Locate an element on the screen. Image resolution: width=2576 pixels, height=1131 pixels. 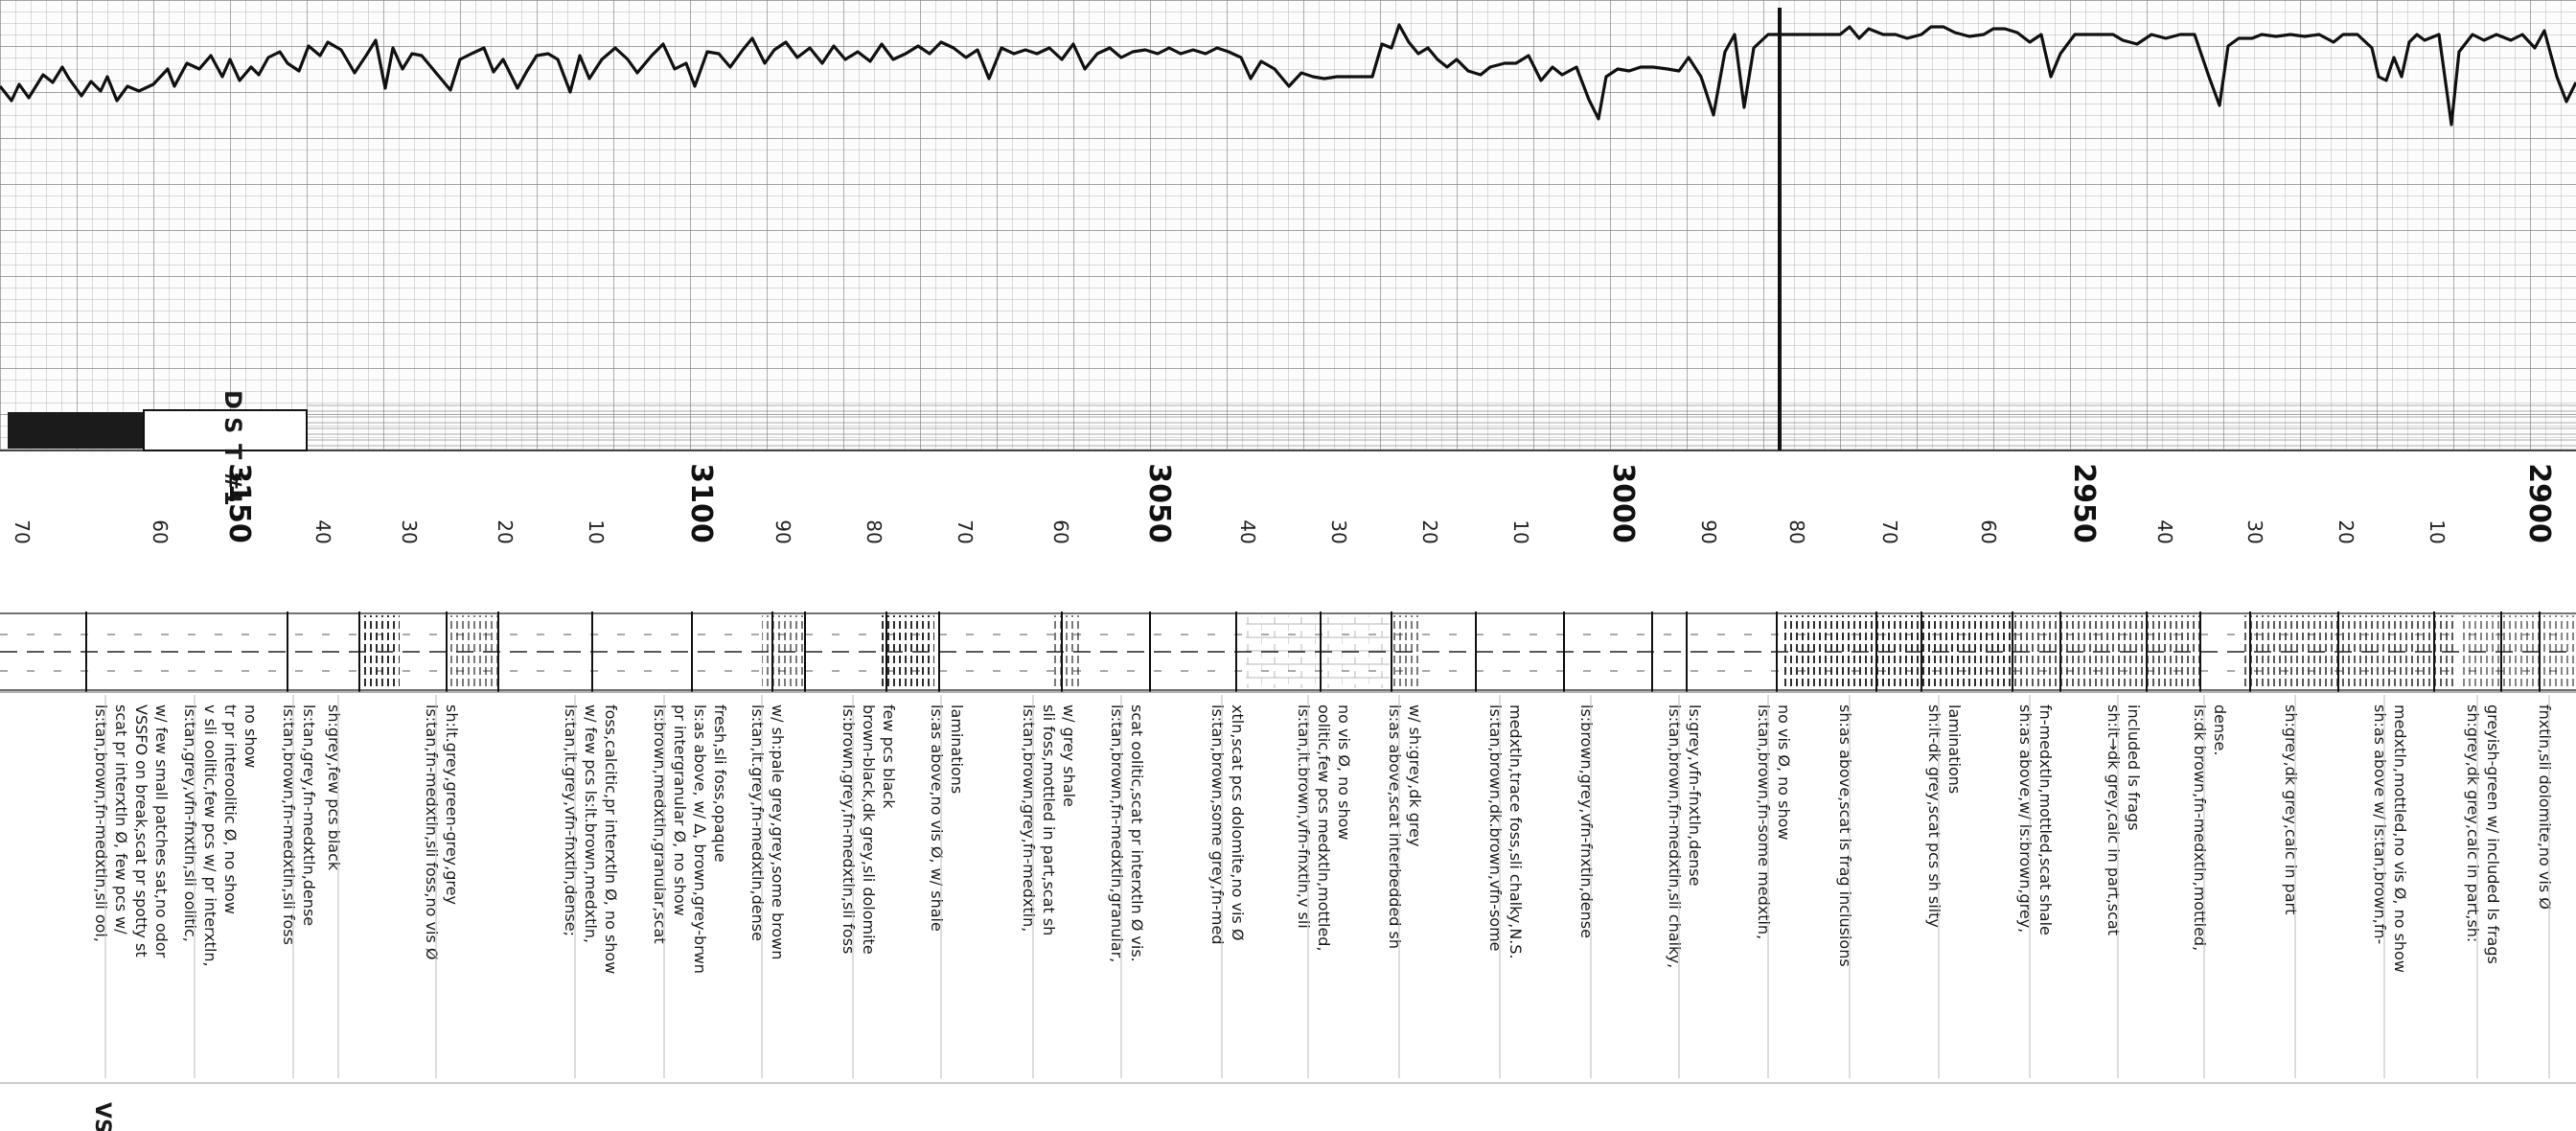
description-line: pr intergranular Ø, no show is located at coordinates (680, 810).